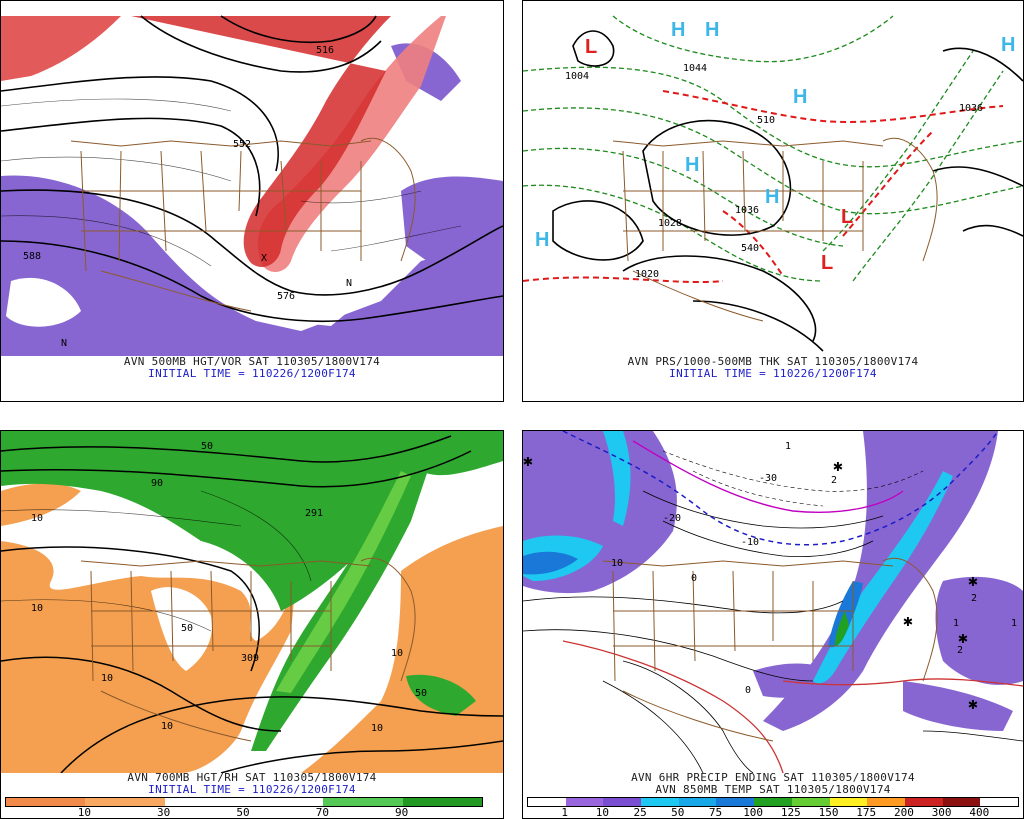 This screenshot has width=1024, height=819. I want to click on contour-label: 588, so click(32, 256).